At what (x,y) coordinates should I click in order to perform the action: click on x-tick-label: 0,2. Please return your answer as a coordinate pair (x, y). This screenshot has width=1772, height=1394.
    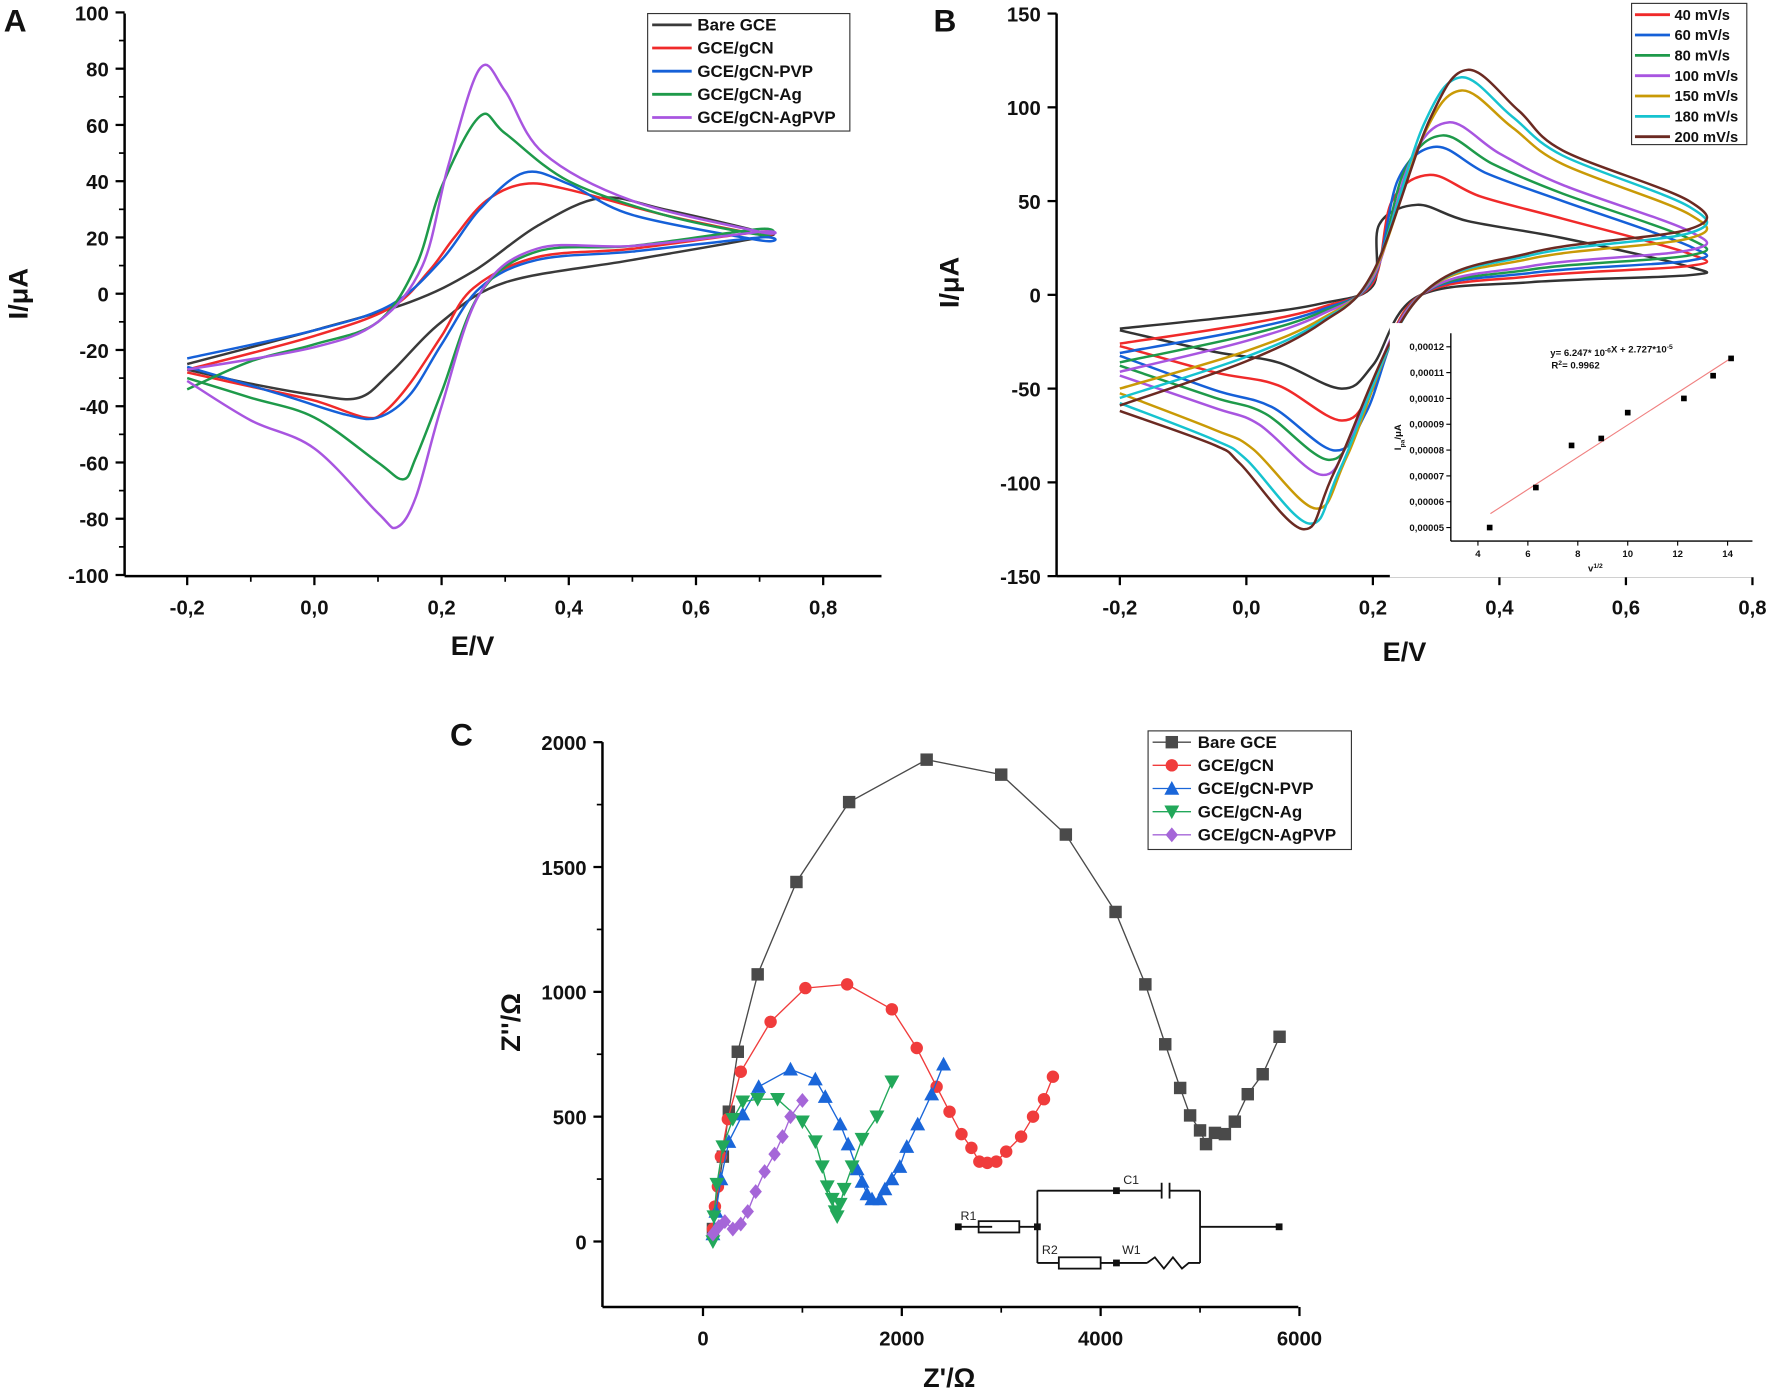
    Looking at the image, I should click on (441, 609).